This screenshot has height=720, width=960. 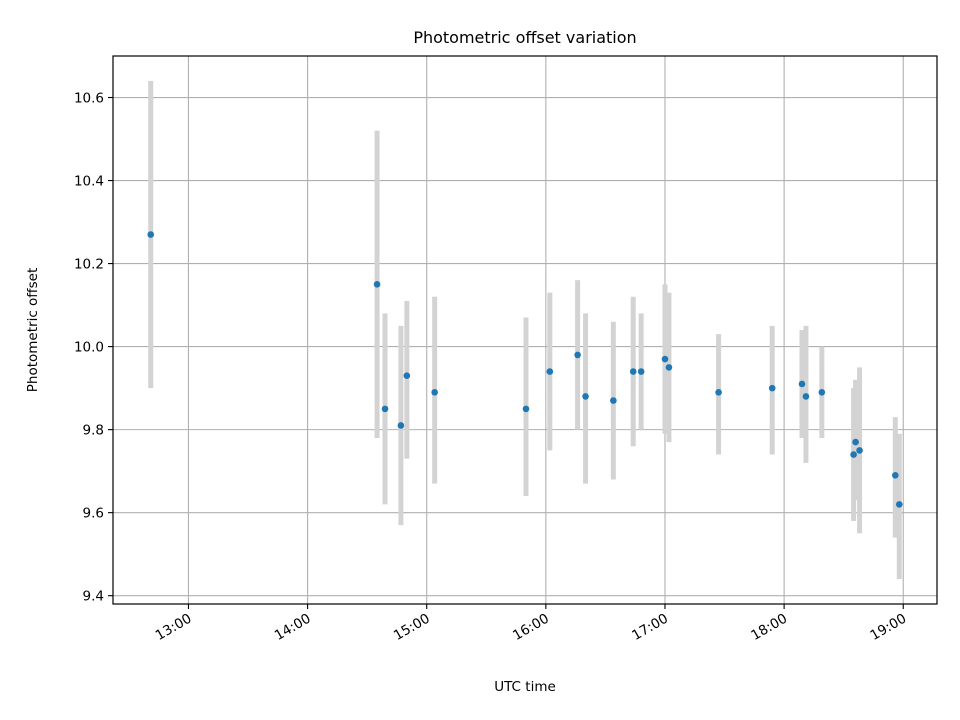 I want to click on y-tick-label: 10.0, so click(x=89, y=348).